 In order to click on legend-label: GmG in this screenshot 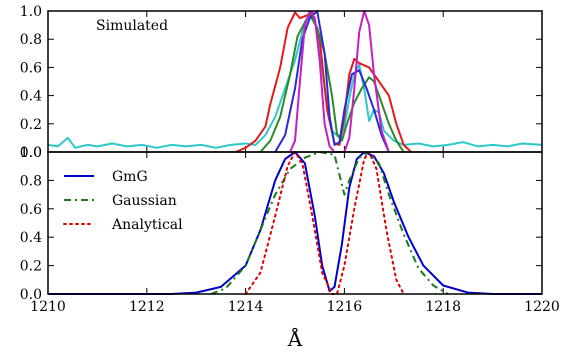, I will do `click(130, 177)`.